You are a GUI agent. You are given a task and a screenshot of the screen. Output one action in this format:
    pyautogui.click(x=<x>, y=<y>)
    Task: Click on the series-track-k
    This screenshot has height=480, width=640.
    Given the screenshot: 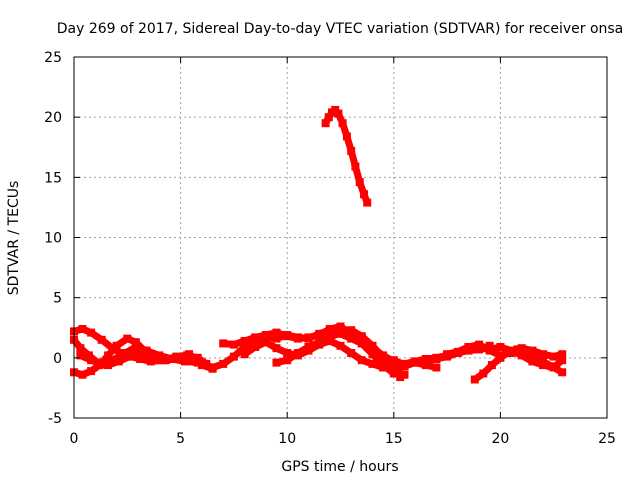 What is the action you would take?
    pyautogui.click(x=505, y=350)
    